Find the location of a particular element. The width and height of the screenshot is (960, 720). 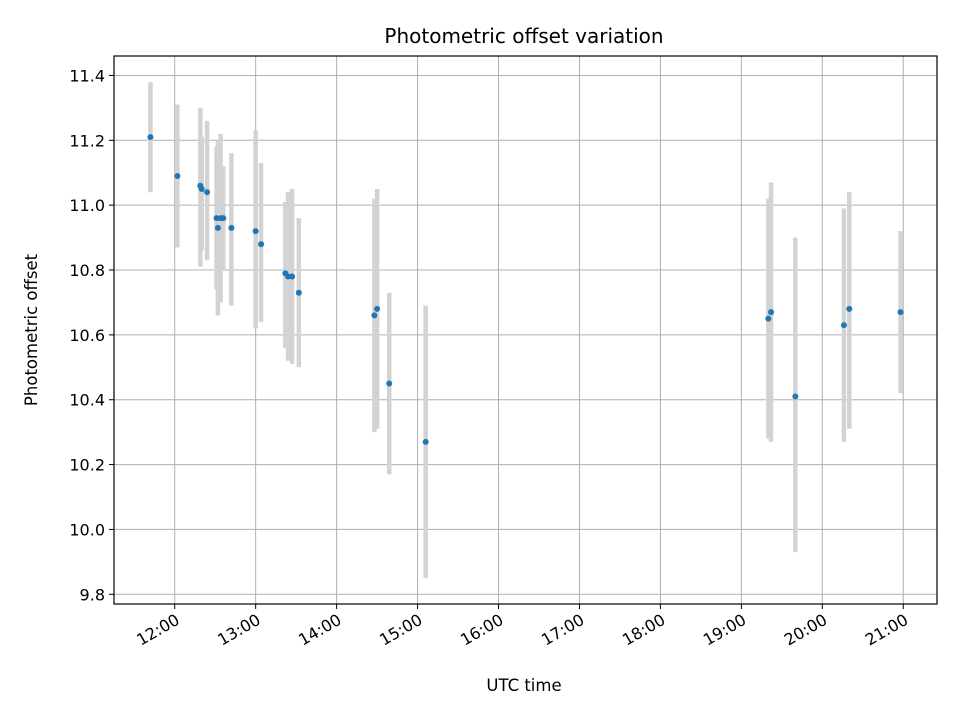

y-tick-label: 10.8 is located at coordinates (87, 270).